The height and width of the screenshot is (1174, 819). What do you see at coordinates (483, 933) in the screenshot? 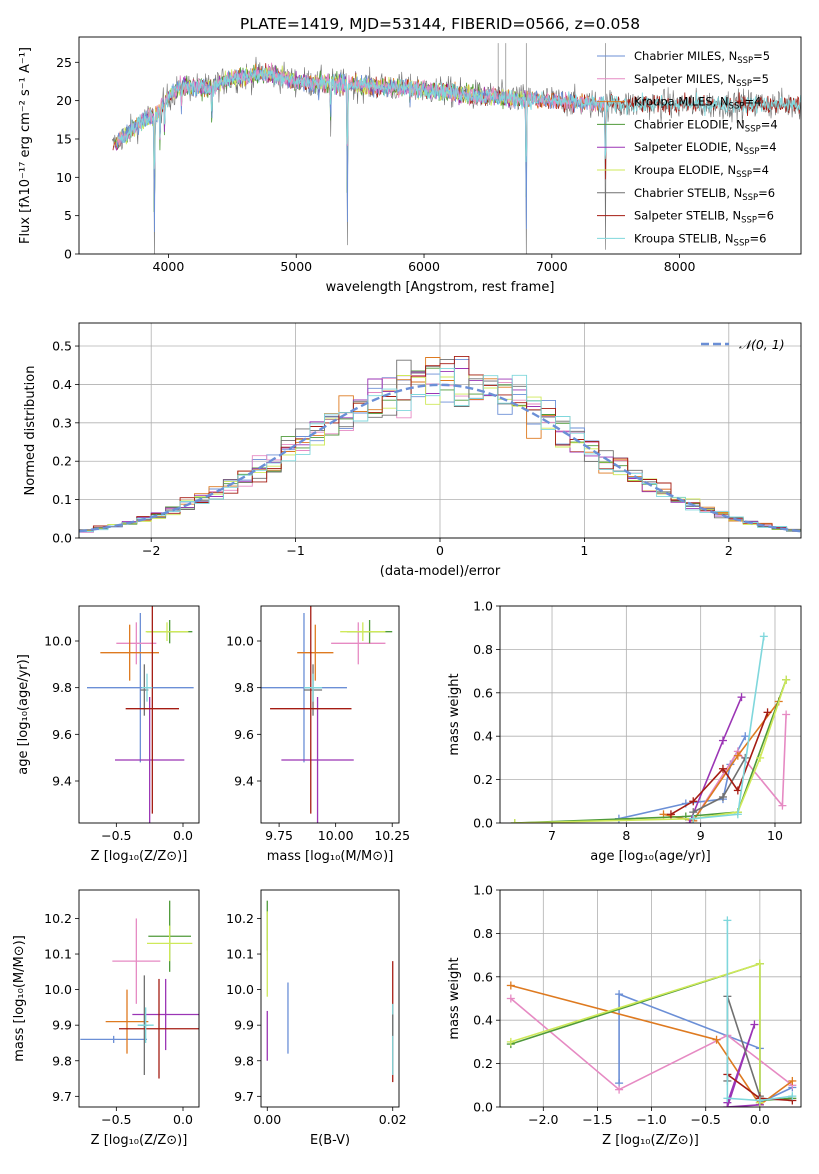
I see `y-tick-label: 0.8` at bounding box center [483, 933].